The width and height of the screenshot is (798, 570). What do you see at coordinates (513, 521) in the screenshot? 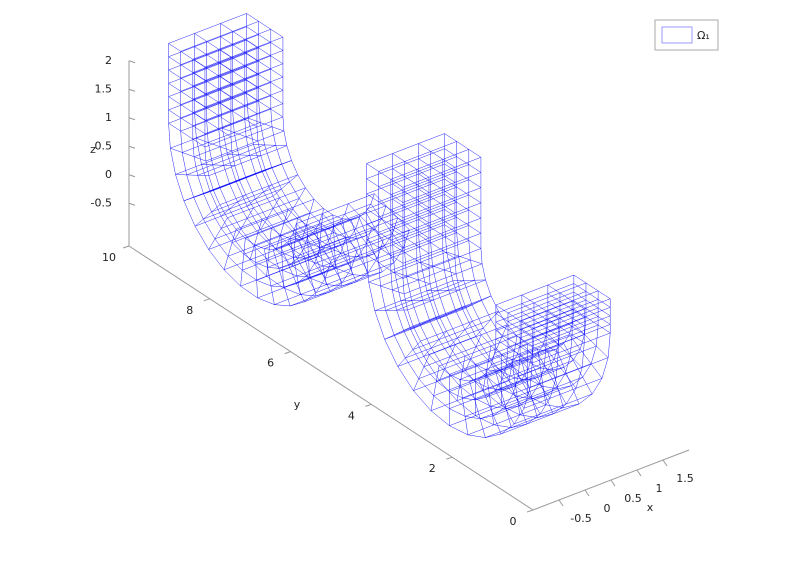
I see `y-tick-label: 0` at bounding box center [513, 521].